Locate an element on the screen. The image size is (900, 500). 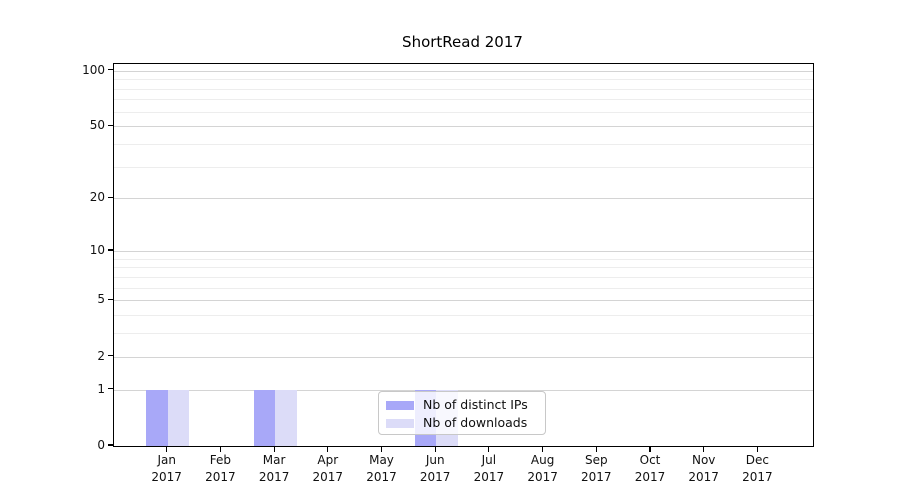
x-tick-label: Oct 2017 is located at coordinates (650, 468).